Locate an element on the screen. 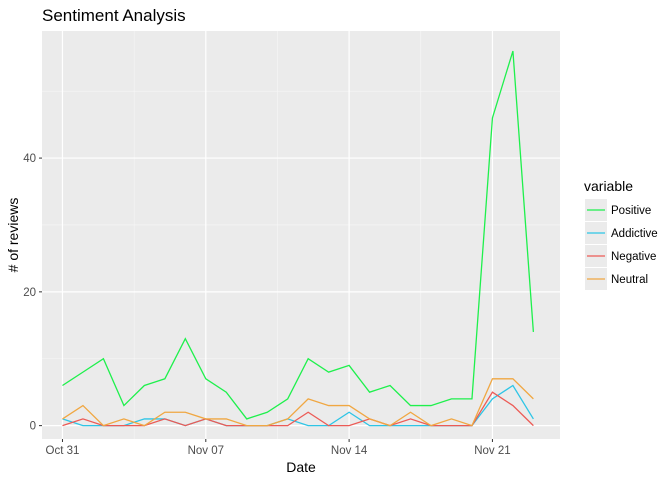 The image size is (672, 480). legend-title: variable is located at coordinates (608, 186).